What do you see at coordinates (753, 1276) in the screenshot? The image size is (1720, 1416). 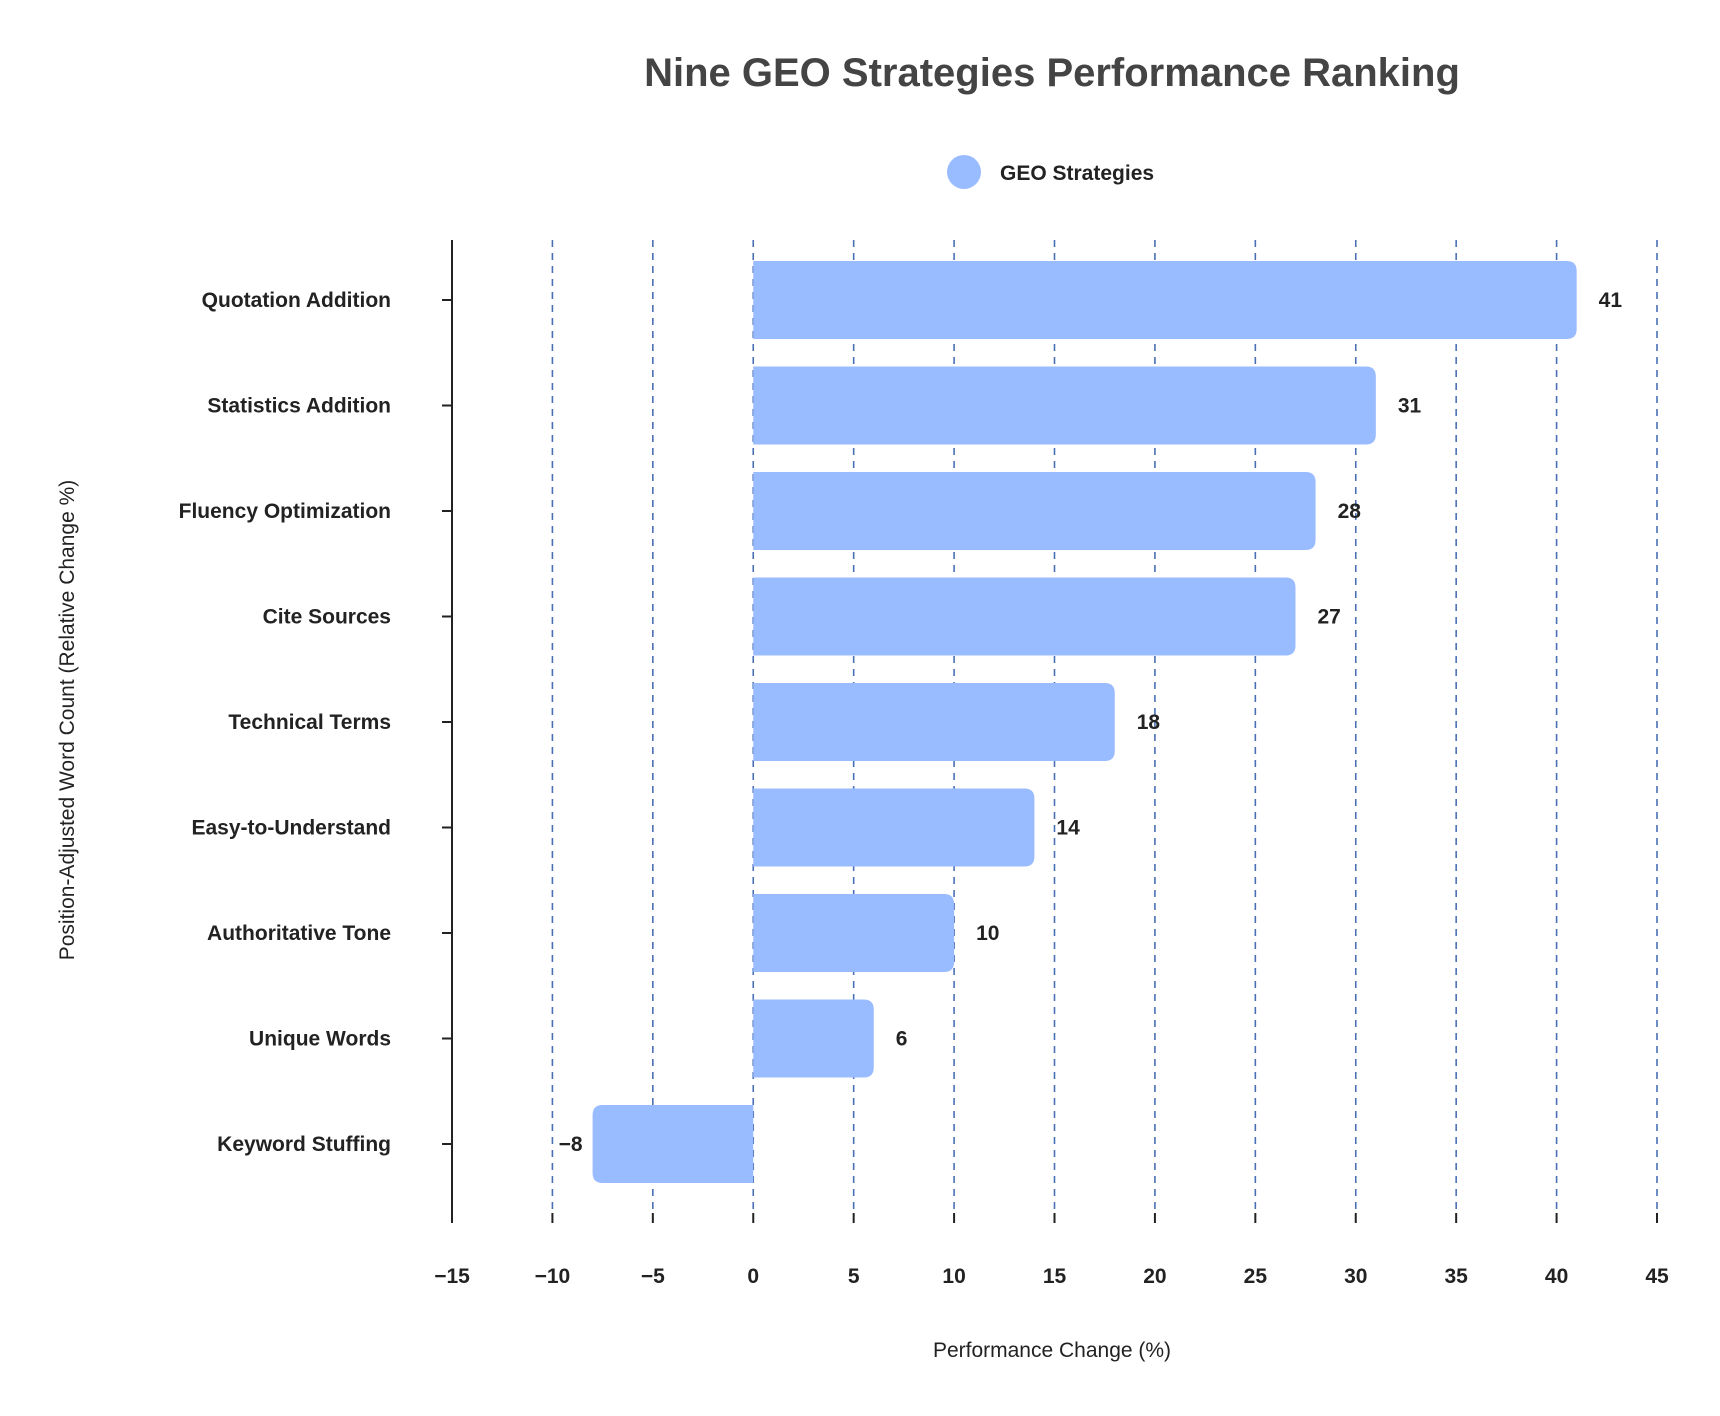 I see `x-tick-label-3: 0` at bounding box center [753, 1276].